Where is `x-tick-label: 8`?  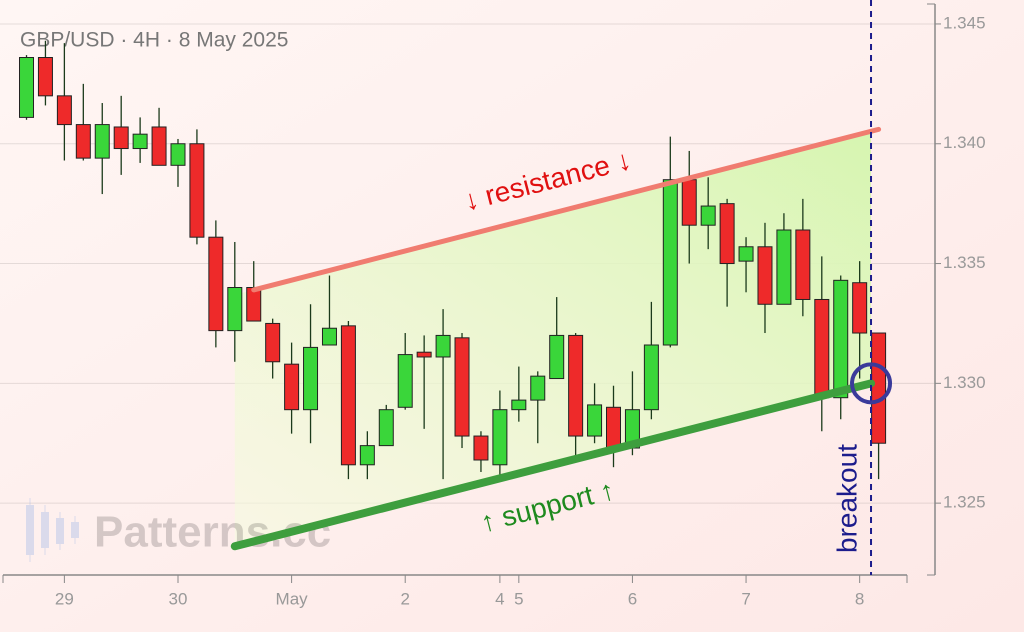
x-tick-label: 8 is located at coordinates (859, 598).